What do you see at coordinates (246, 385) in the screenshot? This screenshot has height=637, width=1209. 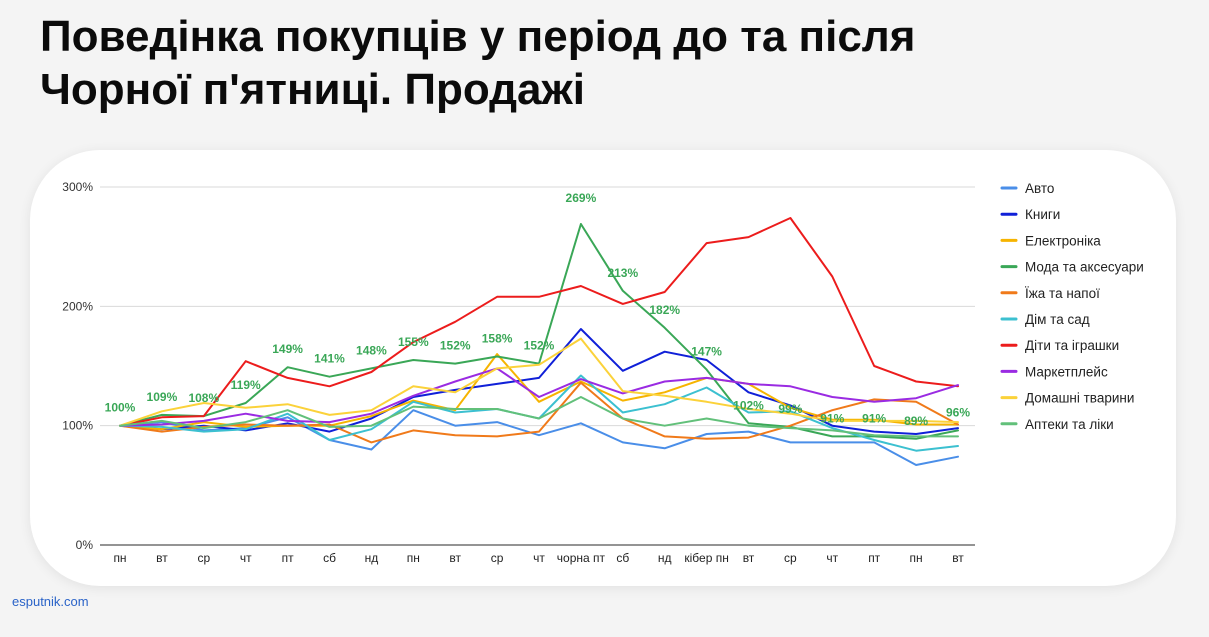 I see `data-label: 119%` at bounding box center [246, 385].